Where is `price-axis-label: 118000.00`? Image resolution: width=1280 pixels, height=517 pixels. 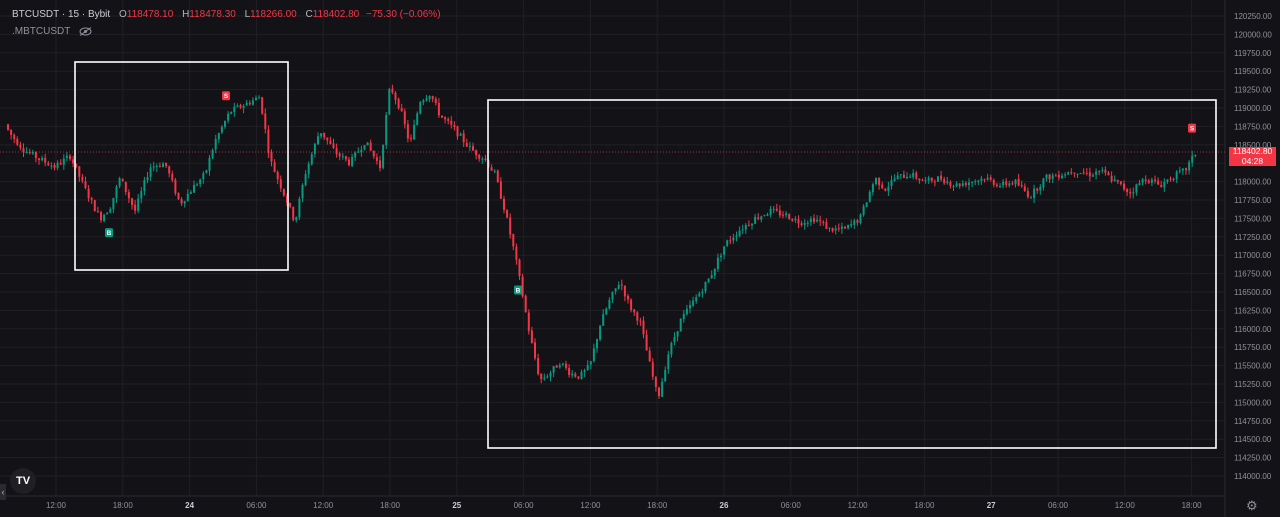
price-axis-label: 118000.00 is located at coordinates (1253, 182).